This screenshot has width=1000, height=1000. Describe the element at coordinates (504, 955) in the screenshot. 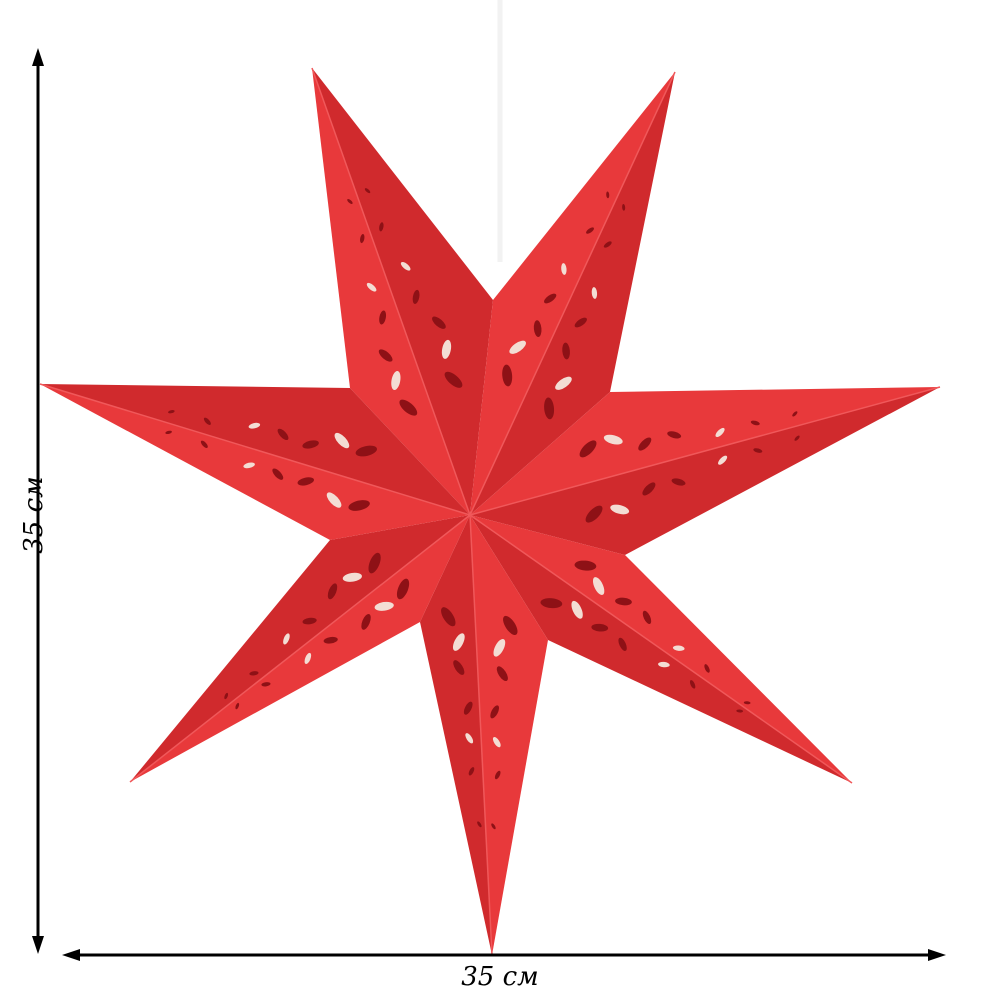

I see `width-dimension-arrow` at that location.